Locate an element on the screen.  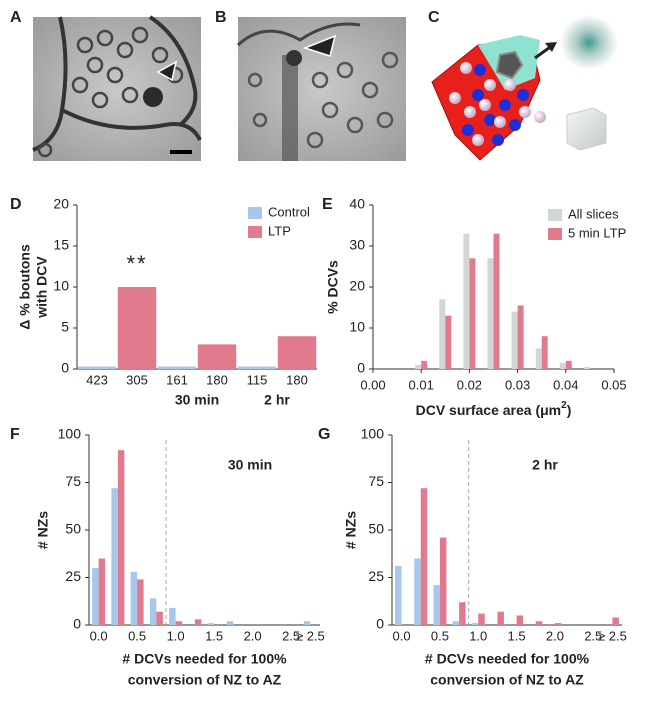
x-tick-label: 423 is located at coordinates (97, 379).